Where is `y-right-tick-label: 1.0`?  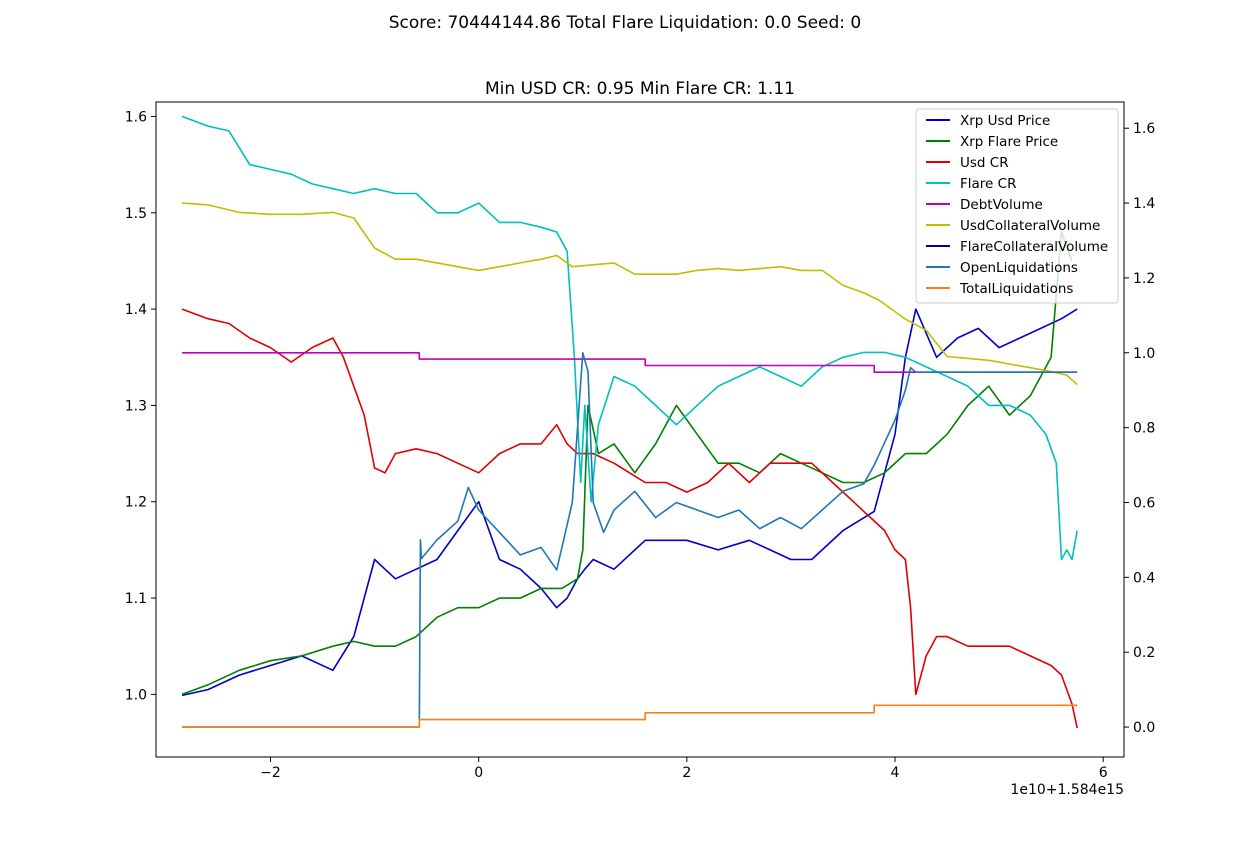 y-right-tick-label: 1.0 is located at coordinates (1144, 354).